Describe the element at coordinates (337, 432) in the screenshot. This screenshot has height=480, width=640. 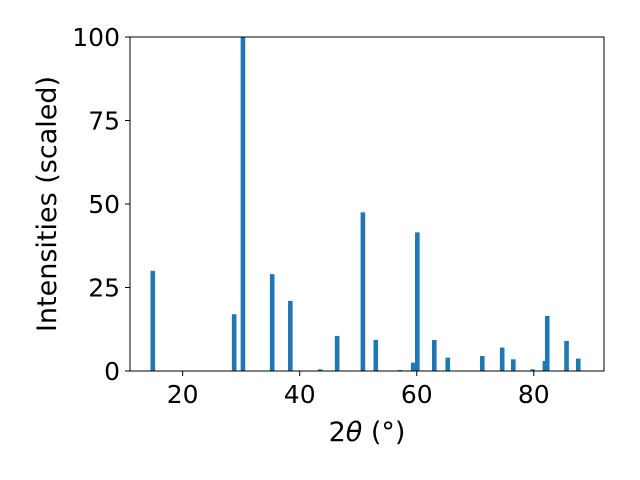
I see `x-axis-label-prefix: 2` at that location.